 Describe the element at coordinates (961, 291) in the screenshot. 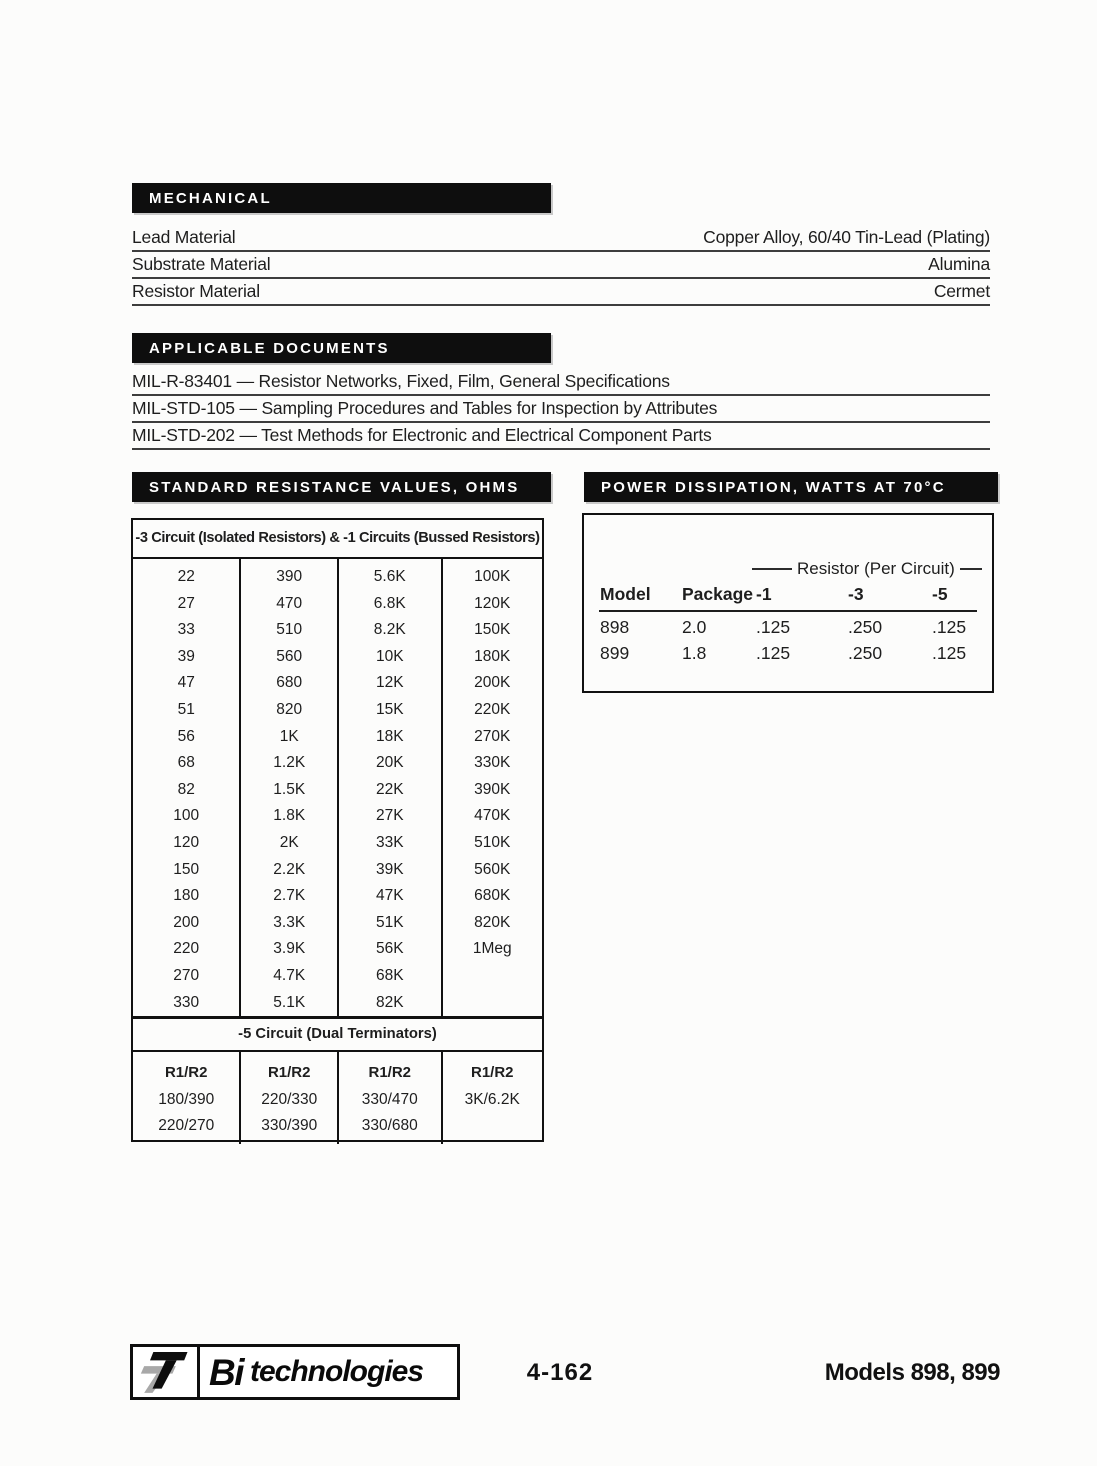

I see `spec-value: Cermet` at that location.